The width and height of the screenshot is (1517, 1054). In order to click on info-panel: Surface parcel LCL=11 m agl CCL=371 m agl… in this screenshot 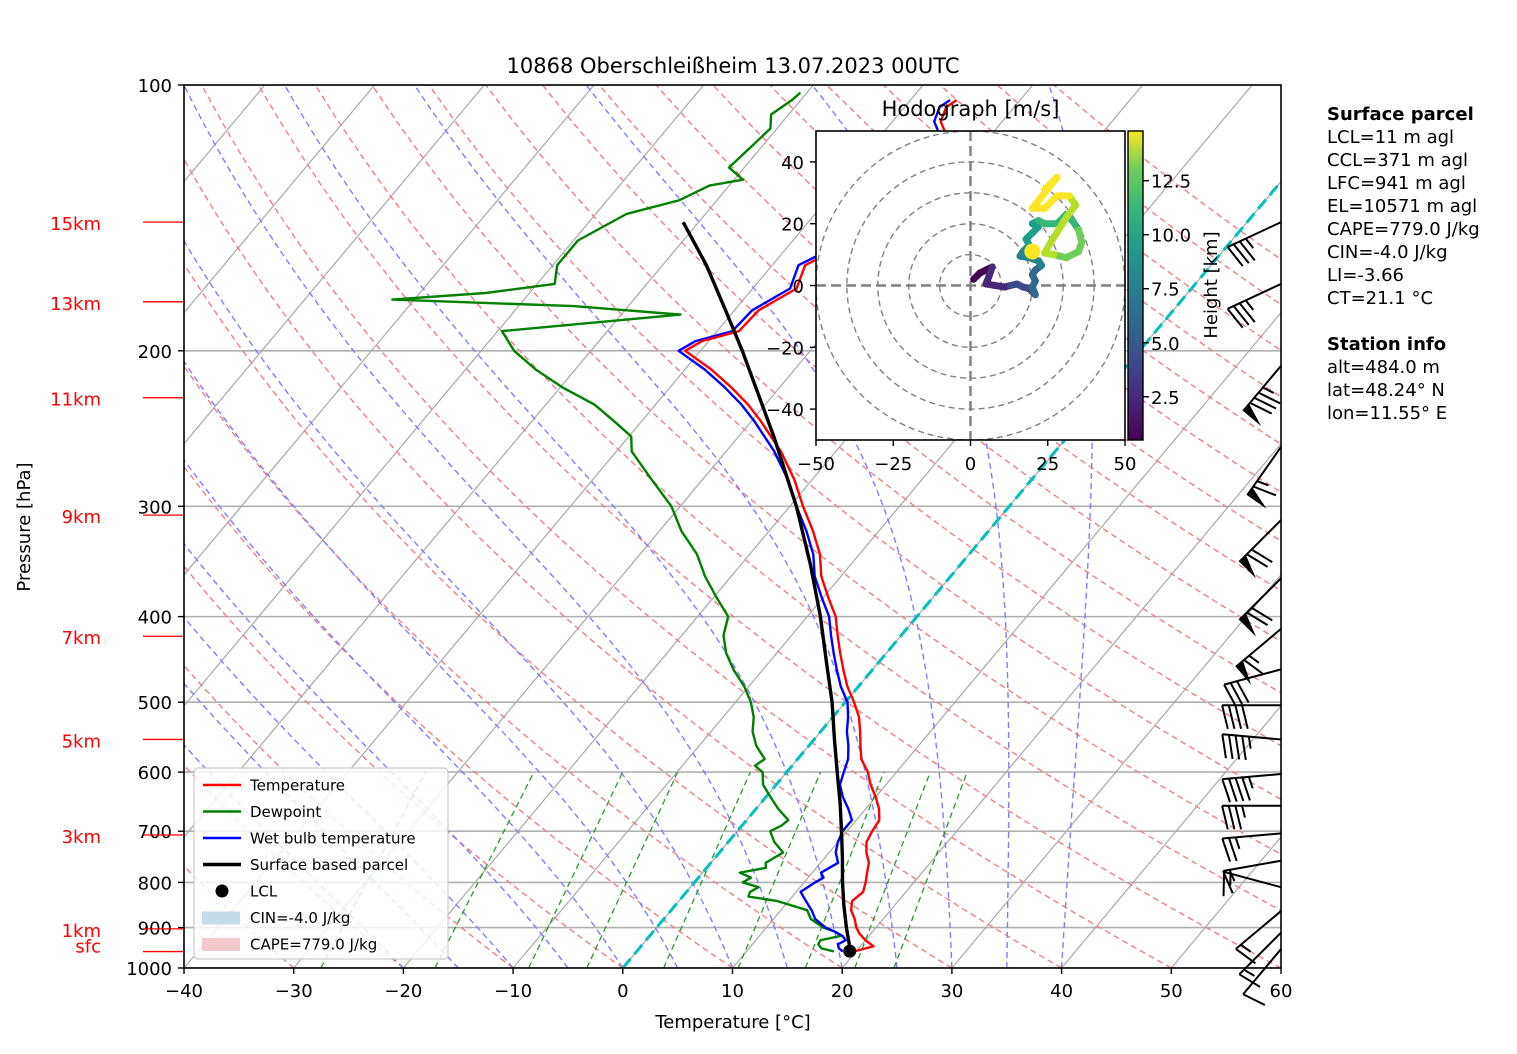, I will do `click(1403, 264)`.